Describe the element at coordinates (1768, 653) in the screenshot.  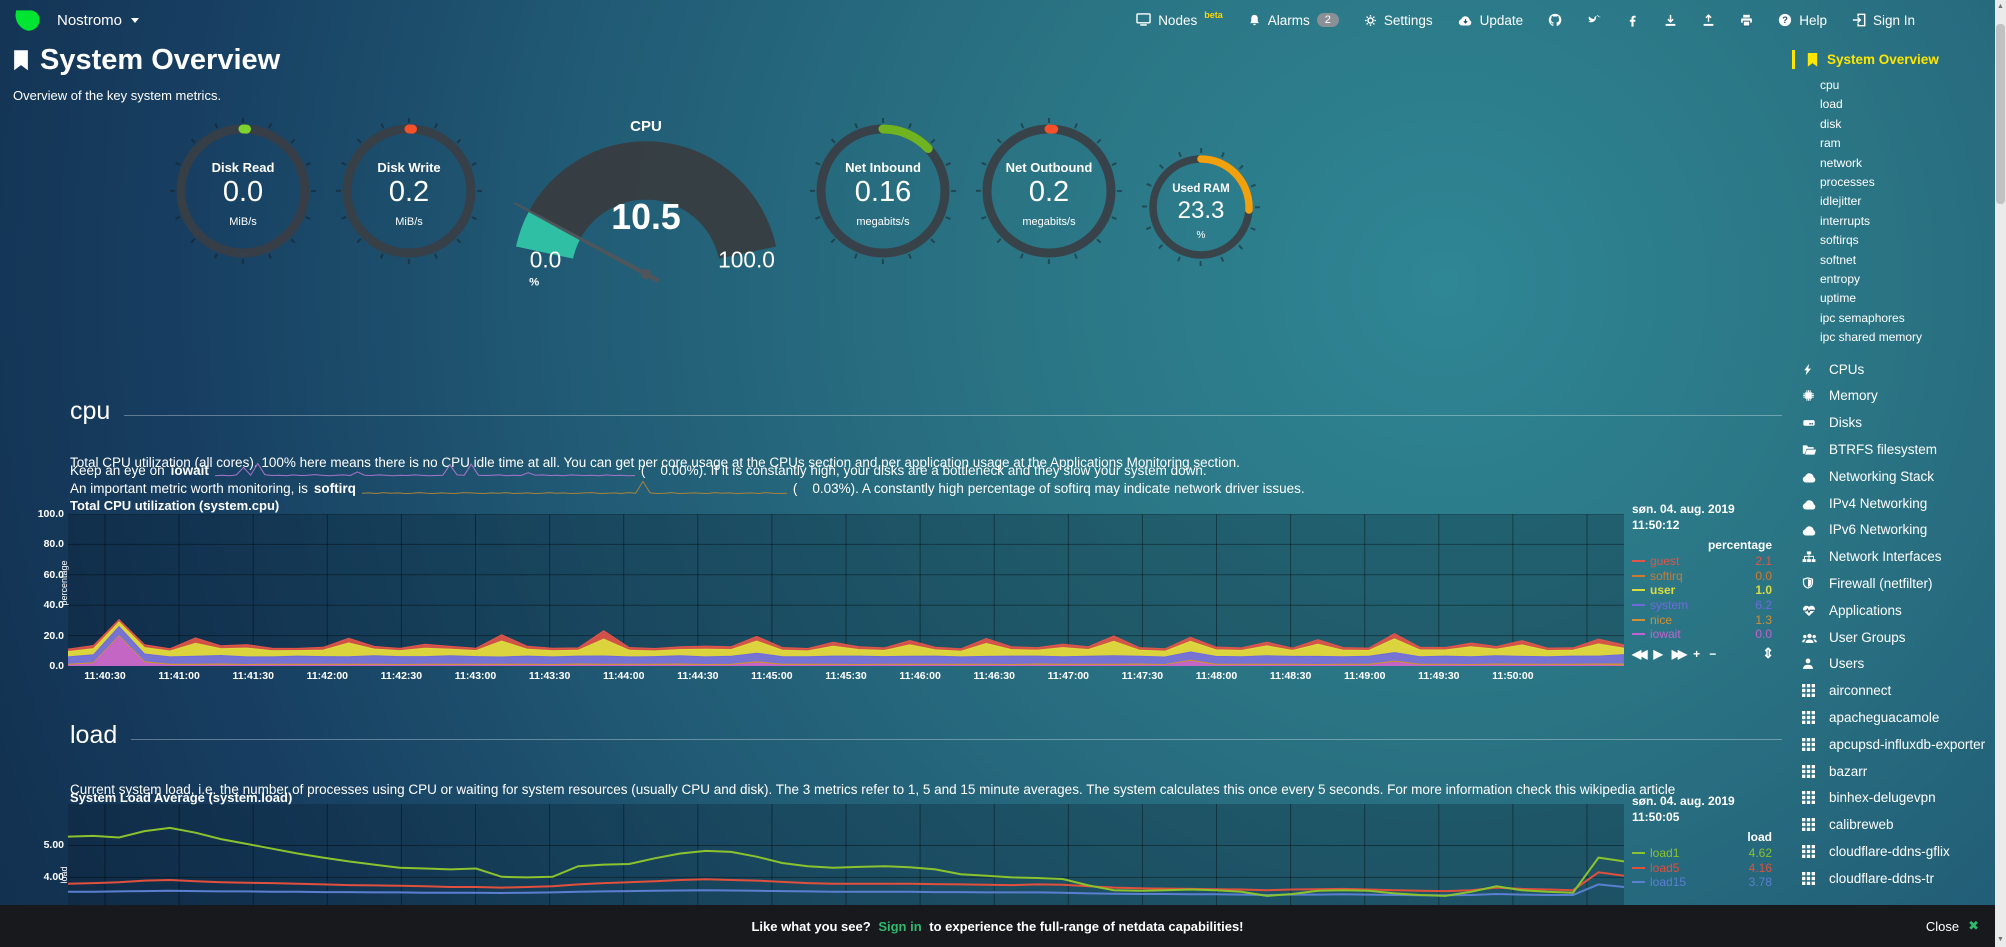
I see `resize-icon: ⇕` at that location.